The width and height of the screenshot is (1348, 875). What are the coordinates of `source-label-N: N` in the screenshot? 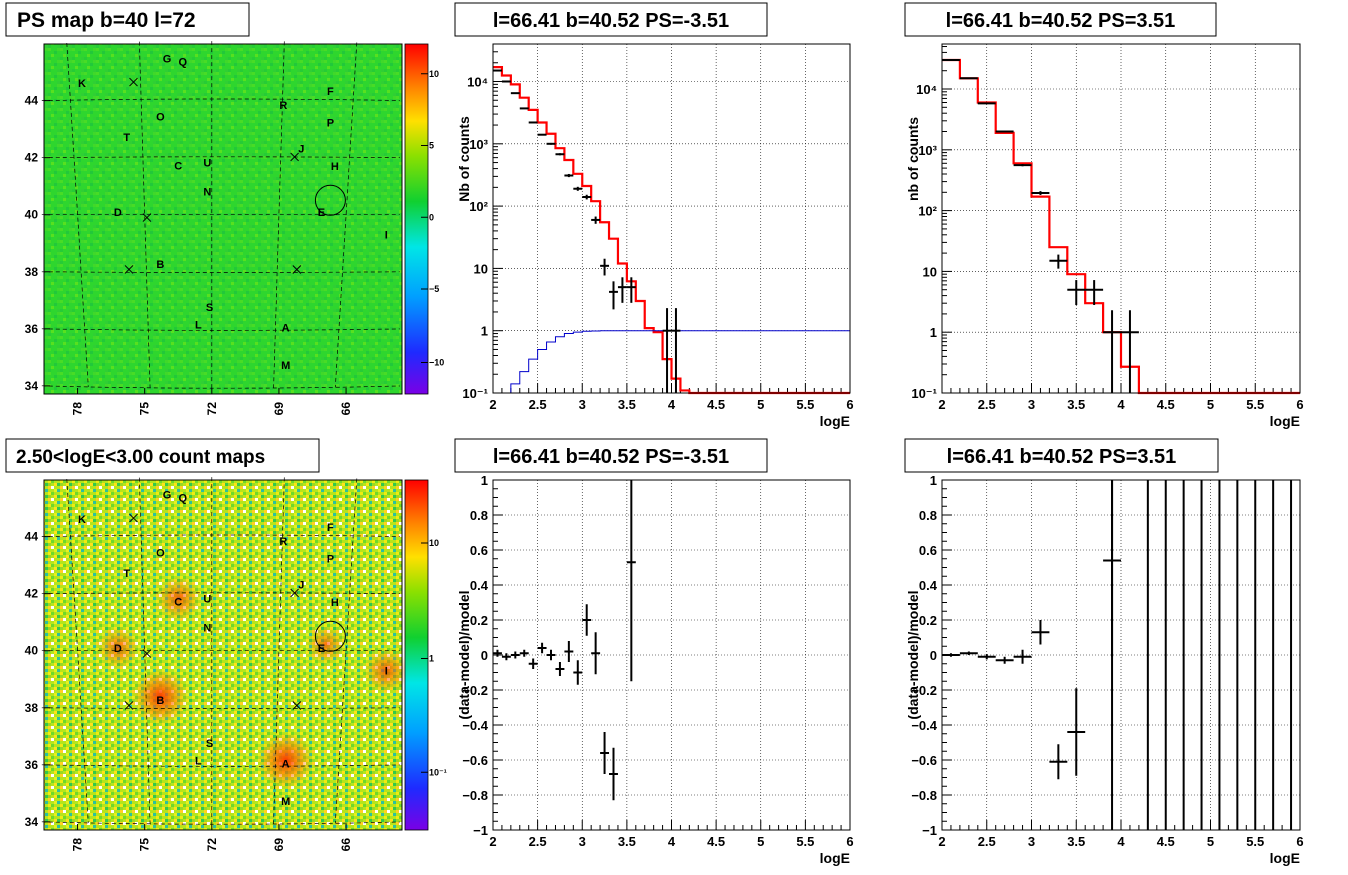 It's located at (207, 193).